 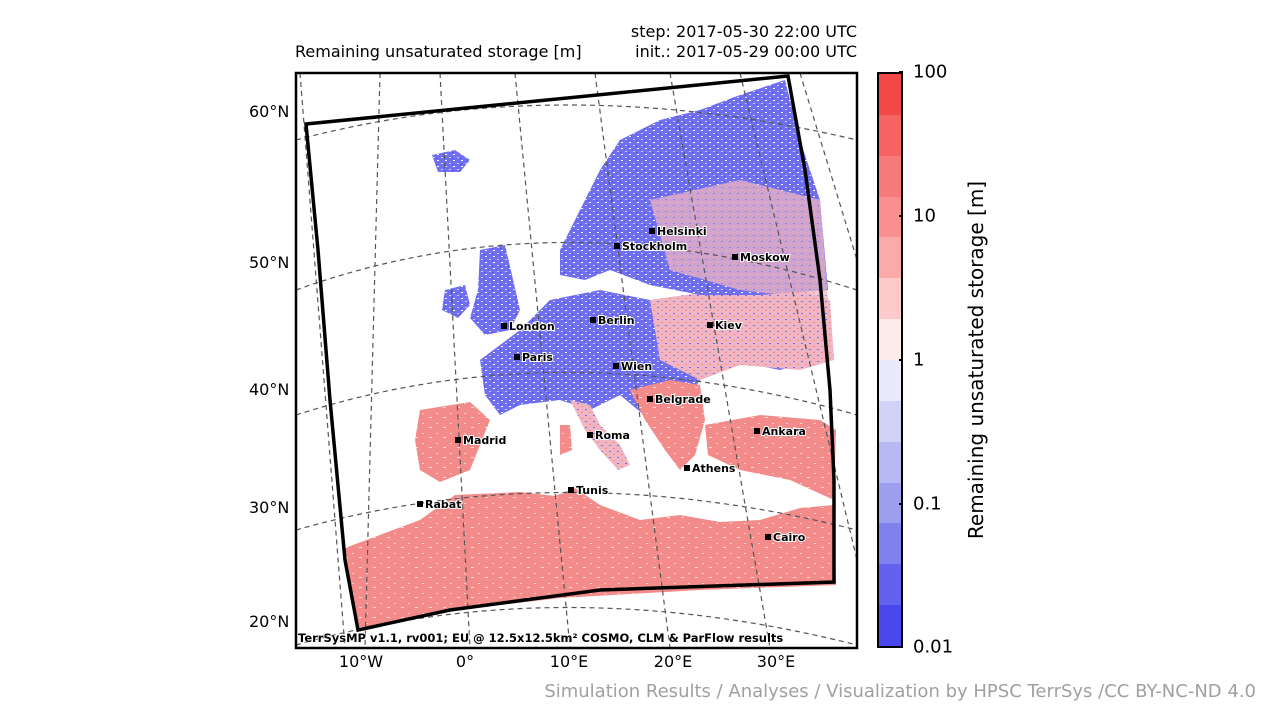 I want to click on colorbar-label: Remaining unsaturated storage [m], so click(x=976, y=360).